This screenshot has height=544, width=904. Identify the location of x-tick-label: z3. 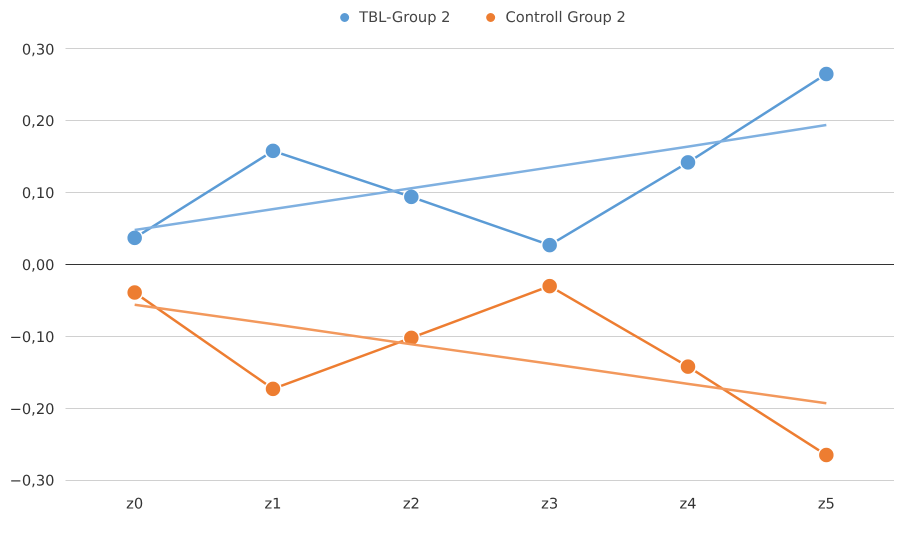
(549, 504).